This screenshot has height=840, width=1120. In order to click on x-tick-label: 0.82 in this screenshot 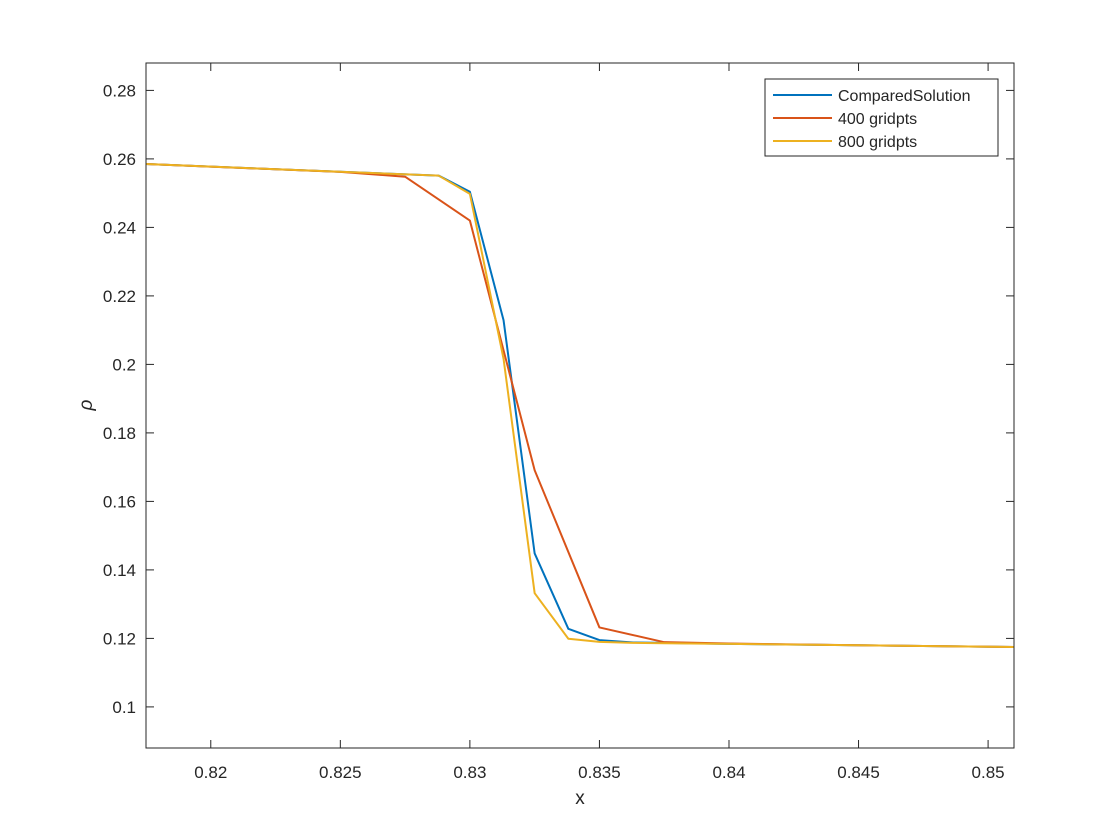, I will do `click(210, 772)`.